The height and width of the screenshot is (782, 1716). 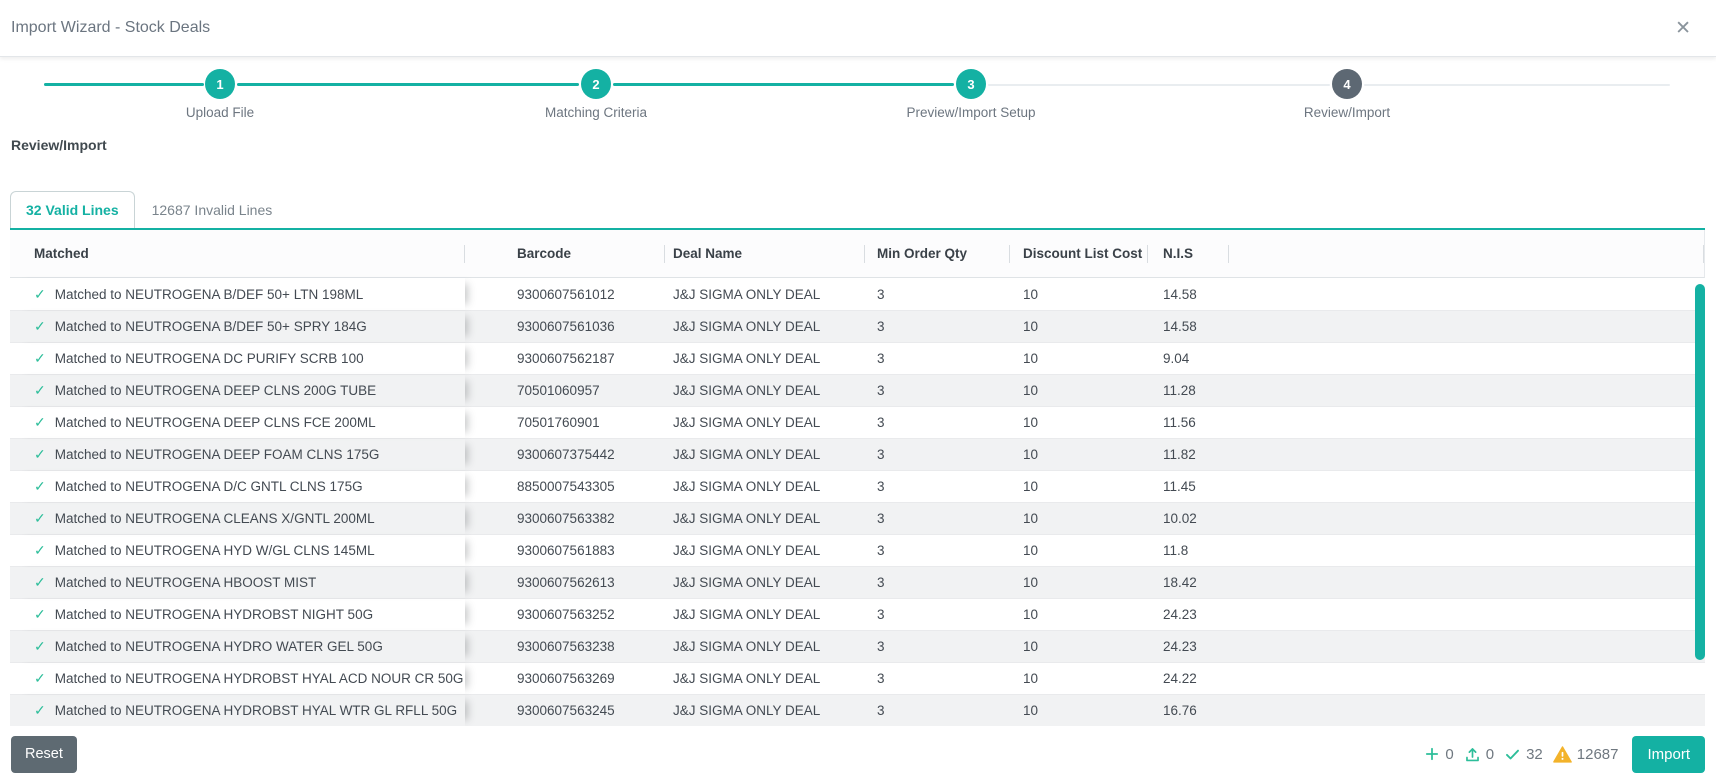 I want to click on reset-button: Reset, so click(x=44, y=754).